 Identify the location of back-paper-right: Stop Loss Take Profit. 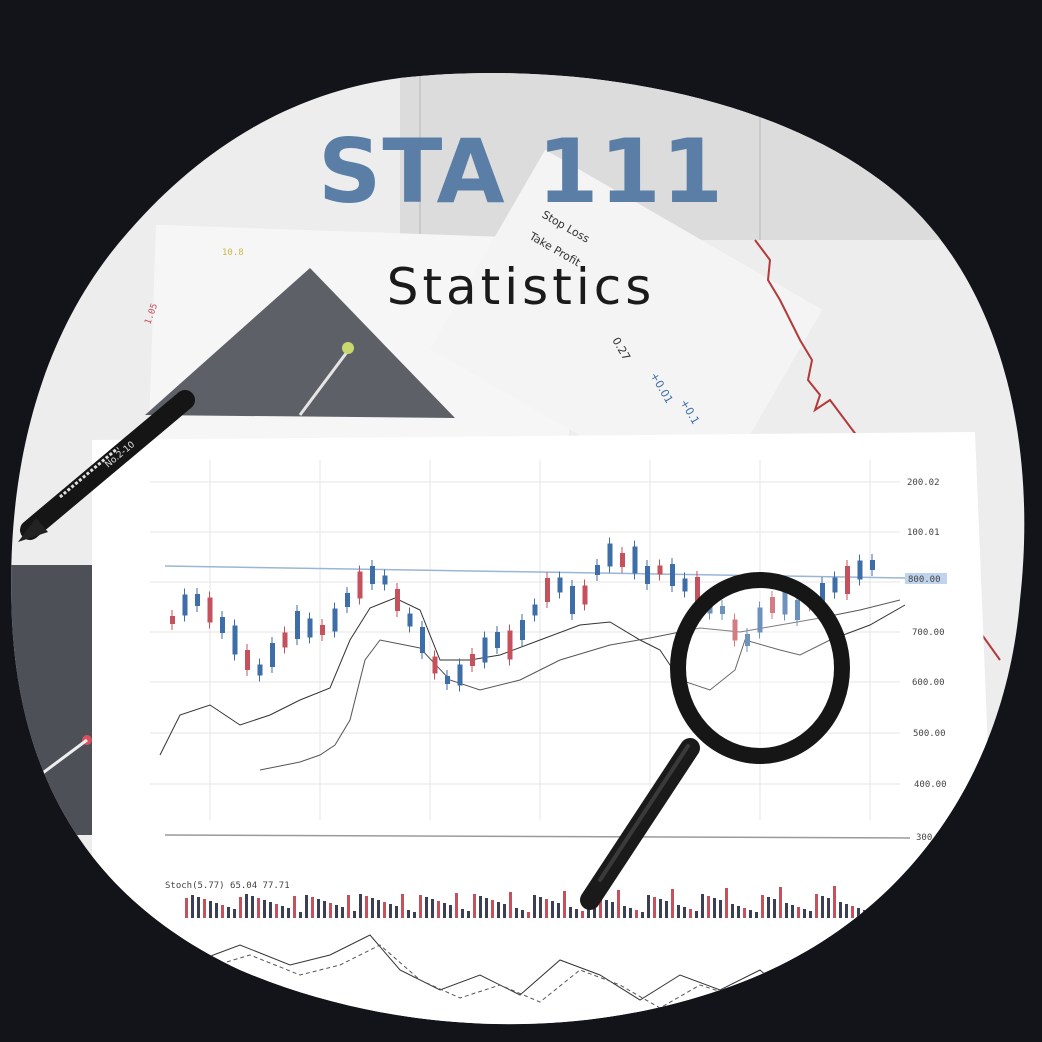
(626, 329).